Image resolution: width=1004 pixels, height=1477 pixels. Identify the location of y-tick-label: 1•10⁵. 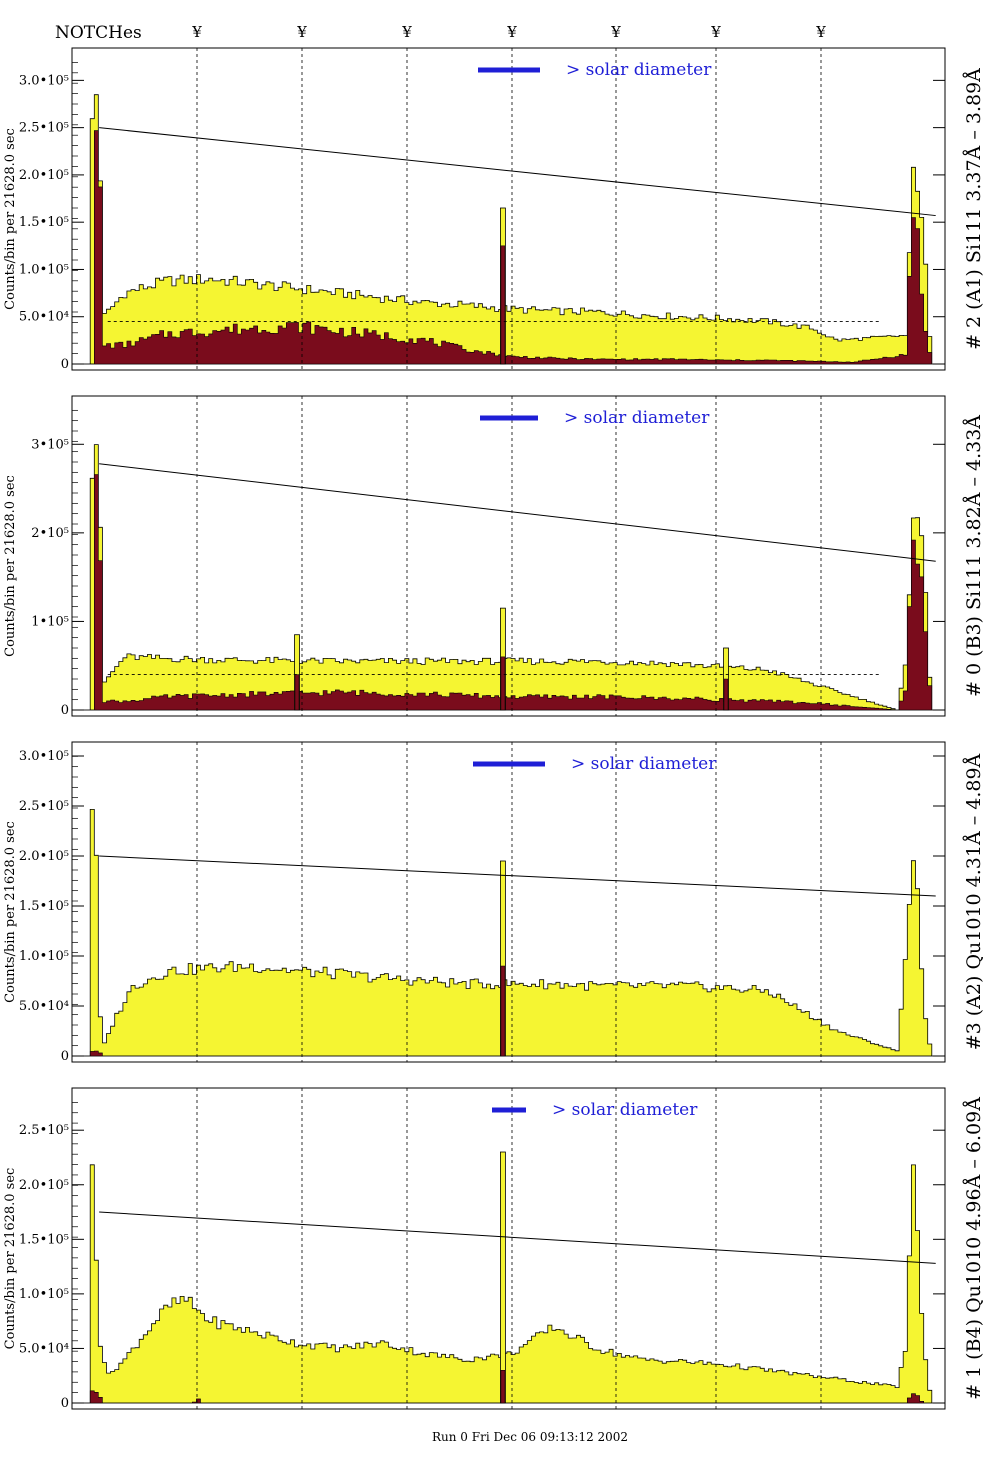
(50, 621).